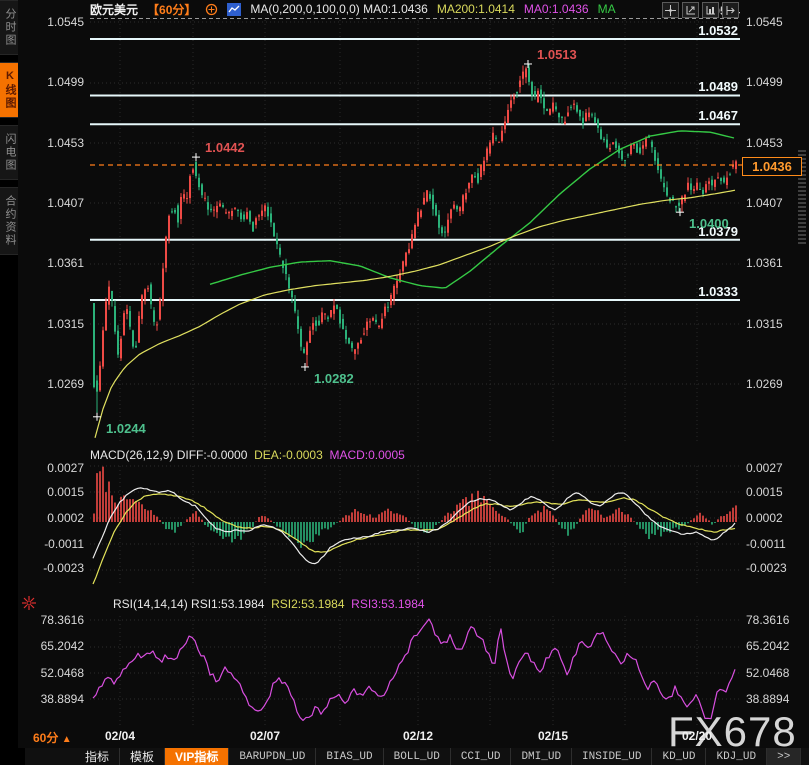 The width and height of the screenshot is (809, 765). I want to click on axis-zoom-out-icon, so click(710, 10).